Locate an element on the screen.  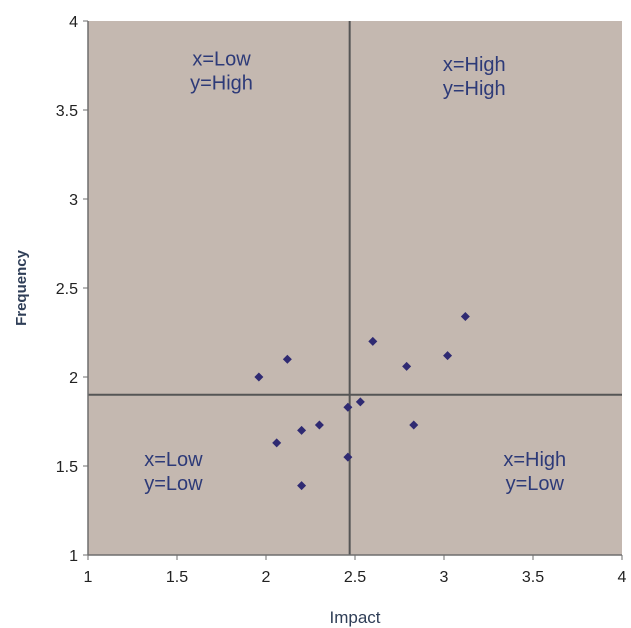
x-tick-label: 1.5 is located at coordinates (177, 577).